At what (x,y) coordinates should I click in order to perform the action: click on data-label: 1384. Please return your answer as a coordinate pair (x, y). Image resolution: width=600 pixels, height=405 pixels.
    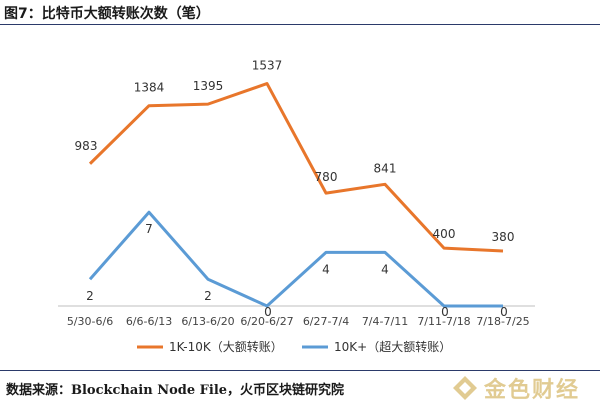
    Looking at the image, I should click on (149, 88).